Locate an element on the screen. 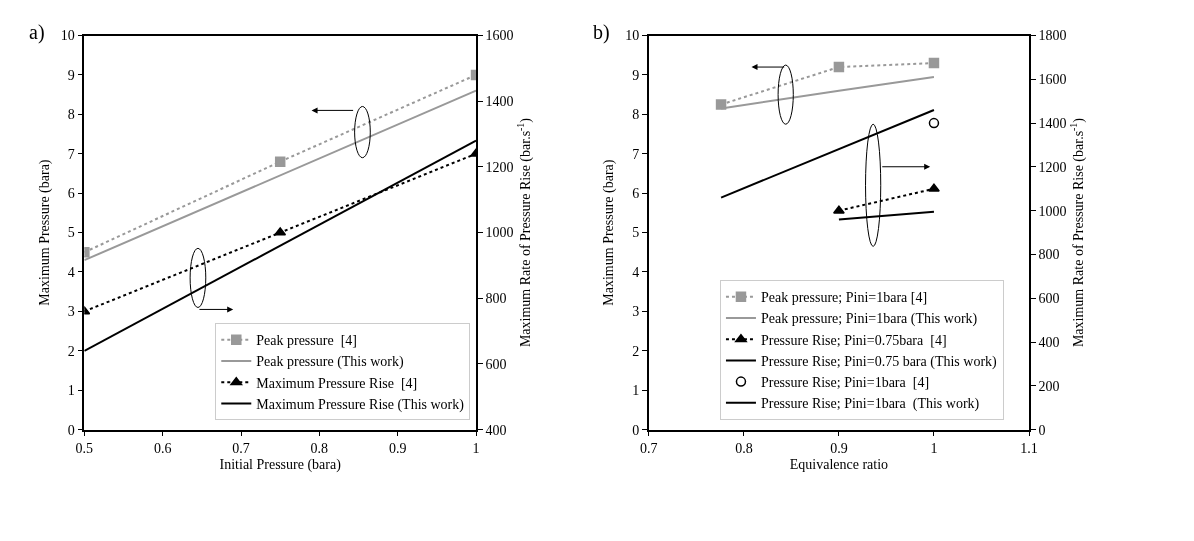 The image size is (1194, 541). legend-label: Peak pressure; Pini=1bara [4] is located at coordinates (844, 298).